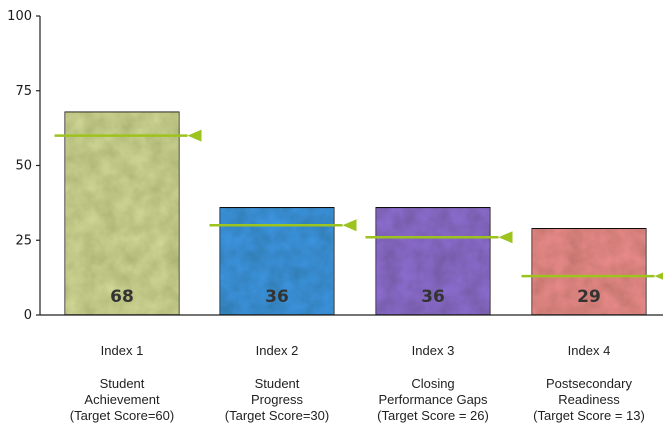 This screenshot has height=433, width=663. I want to click on category-description-line: (Target Score = 13), so click(589, 415).